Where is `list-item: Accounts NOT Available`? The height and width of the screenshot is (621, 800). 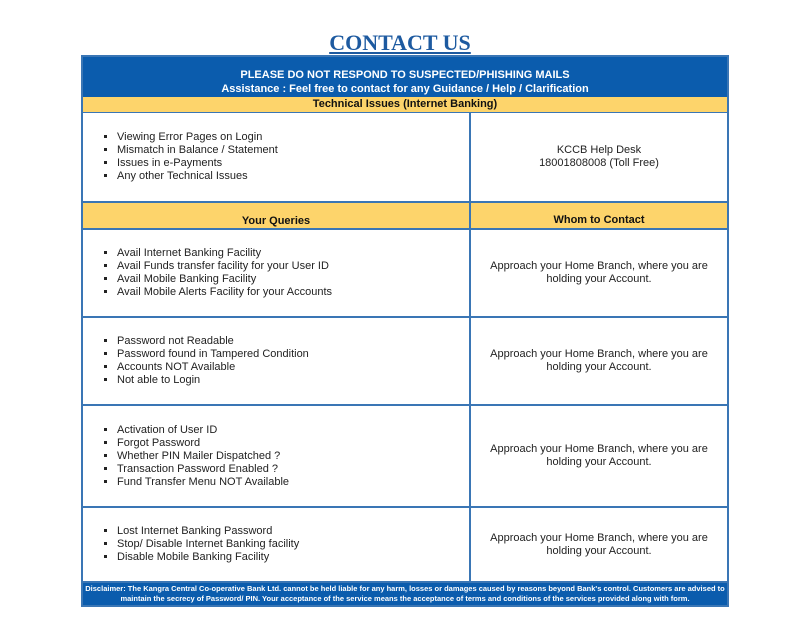 list-item: Accounts NOT Available is located at coordinates (213, 367).